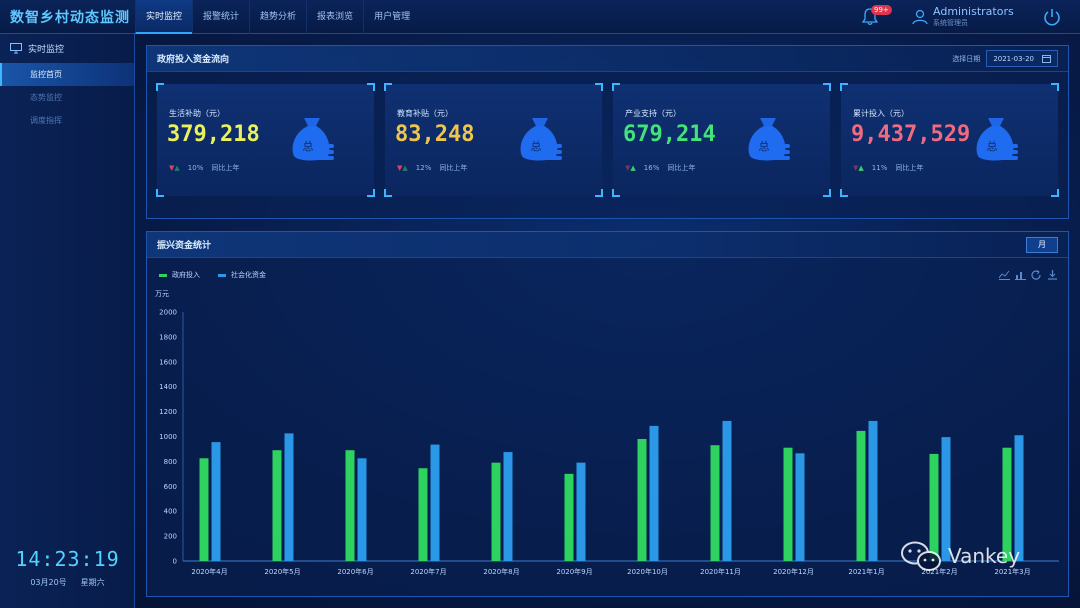  Describe the element at coordinates (866, 571) in the screenshot. I see `x-tick-label: 2021年1月` at that location.